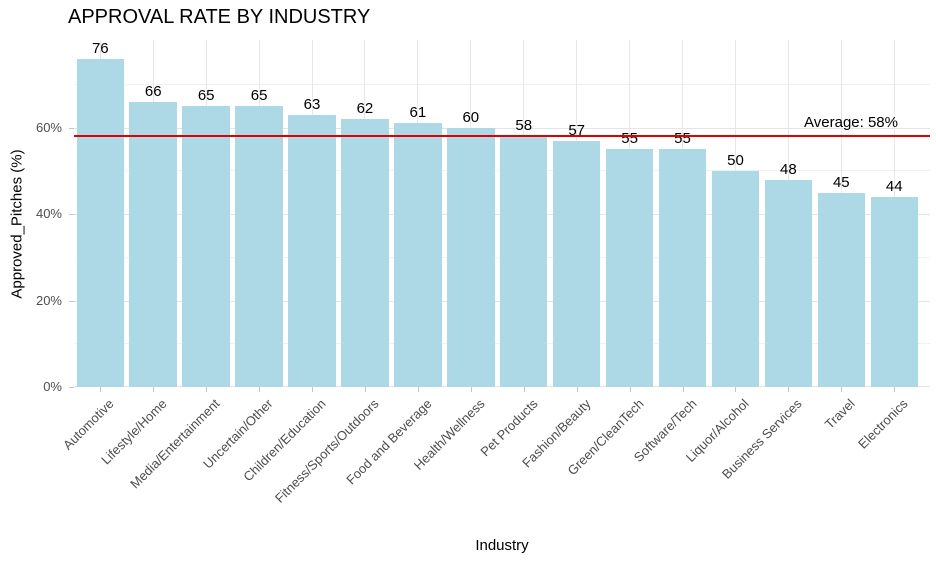 Image resolution: width=936 pixels, height=567 pixels. Describe the element at coordinates (312, 104) in the screenshot. I see `bar-value-label: 63` at that location.